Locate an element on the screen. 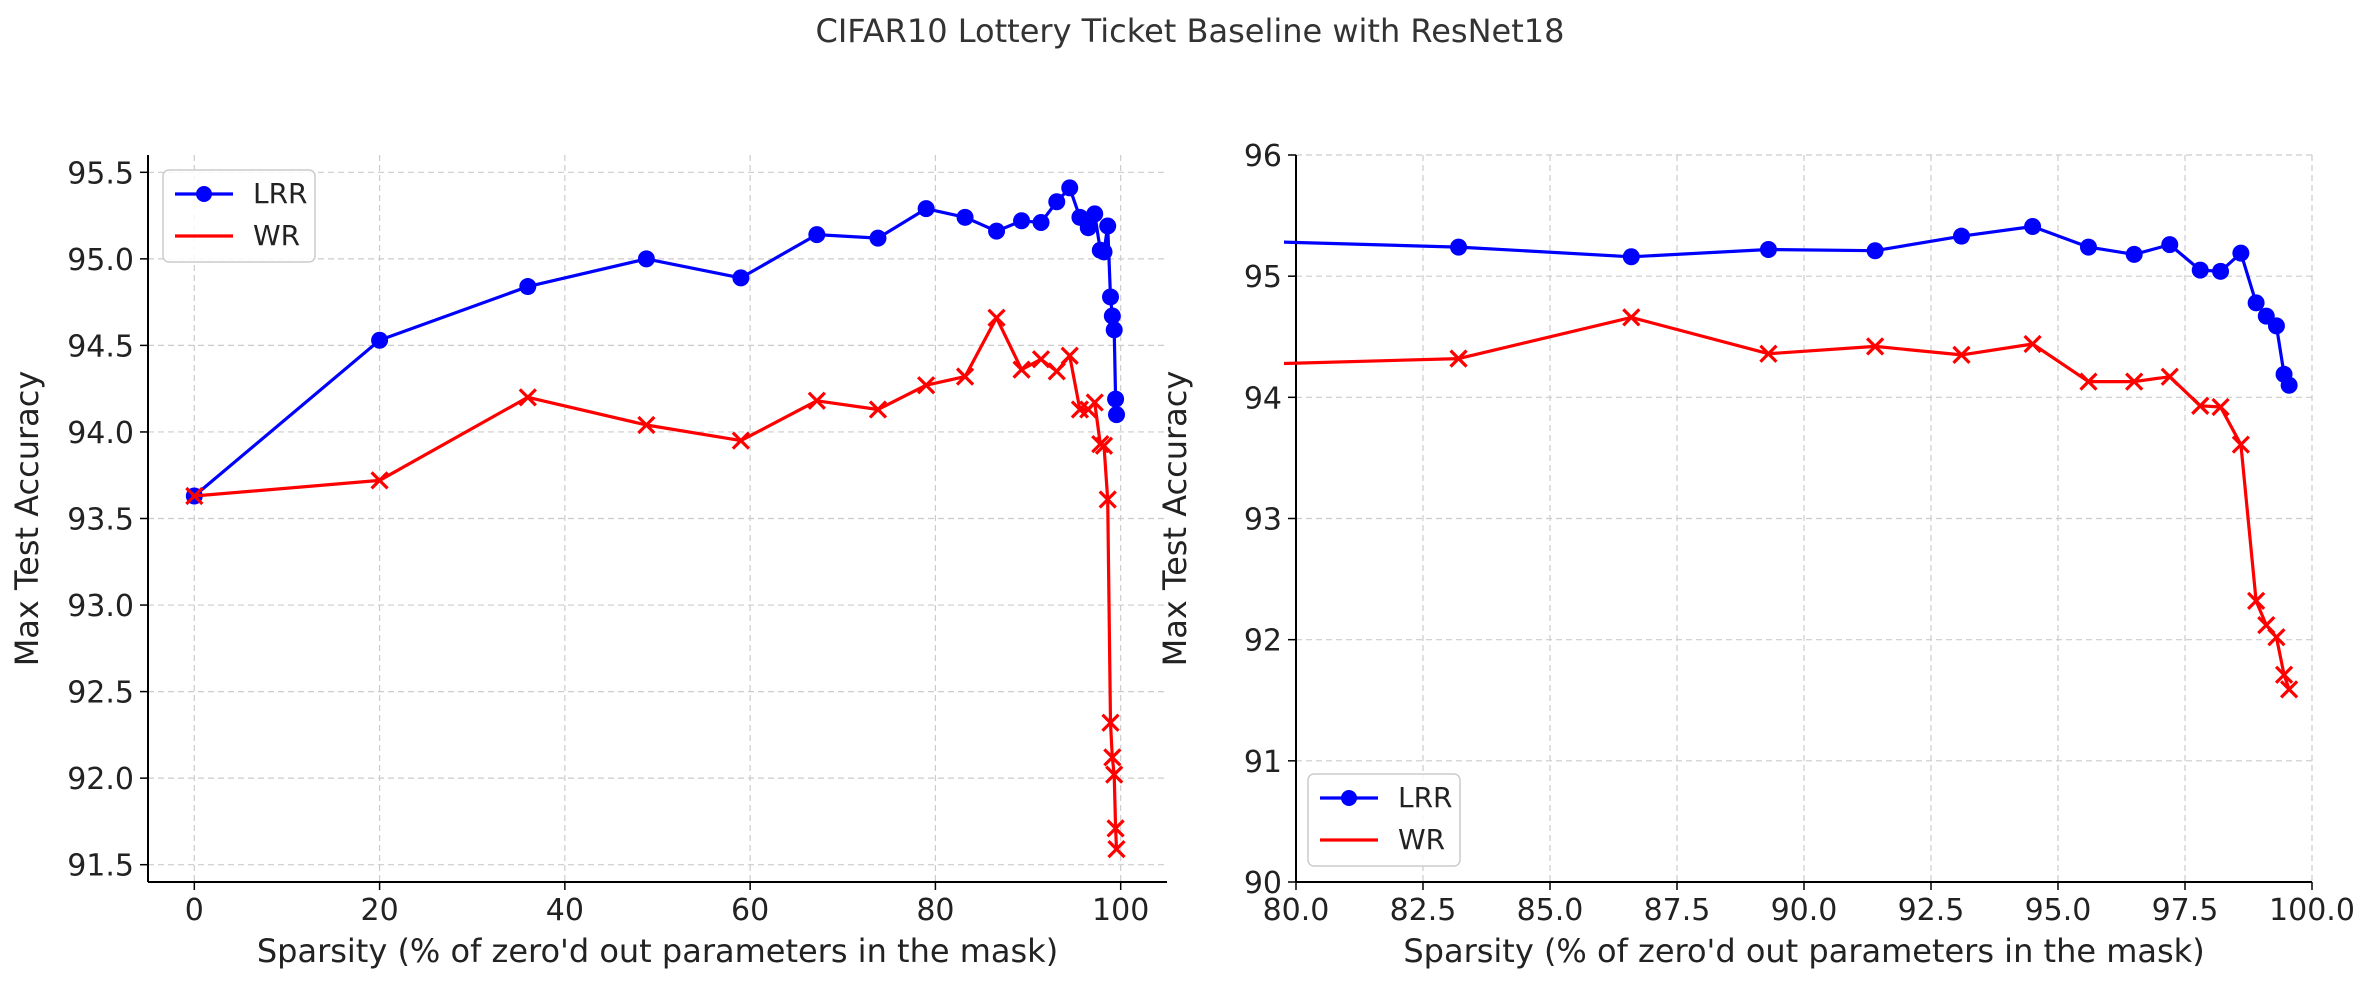  left-y-axis-label: Max Test Accuracy is located at coordinates (27, 519).